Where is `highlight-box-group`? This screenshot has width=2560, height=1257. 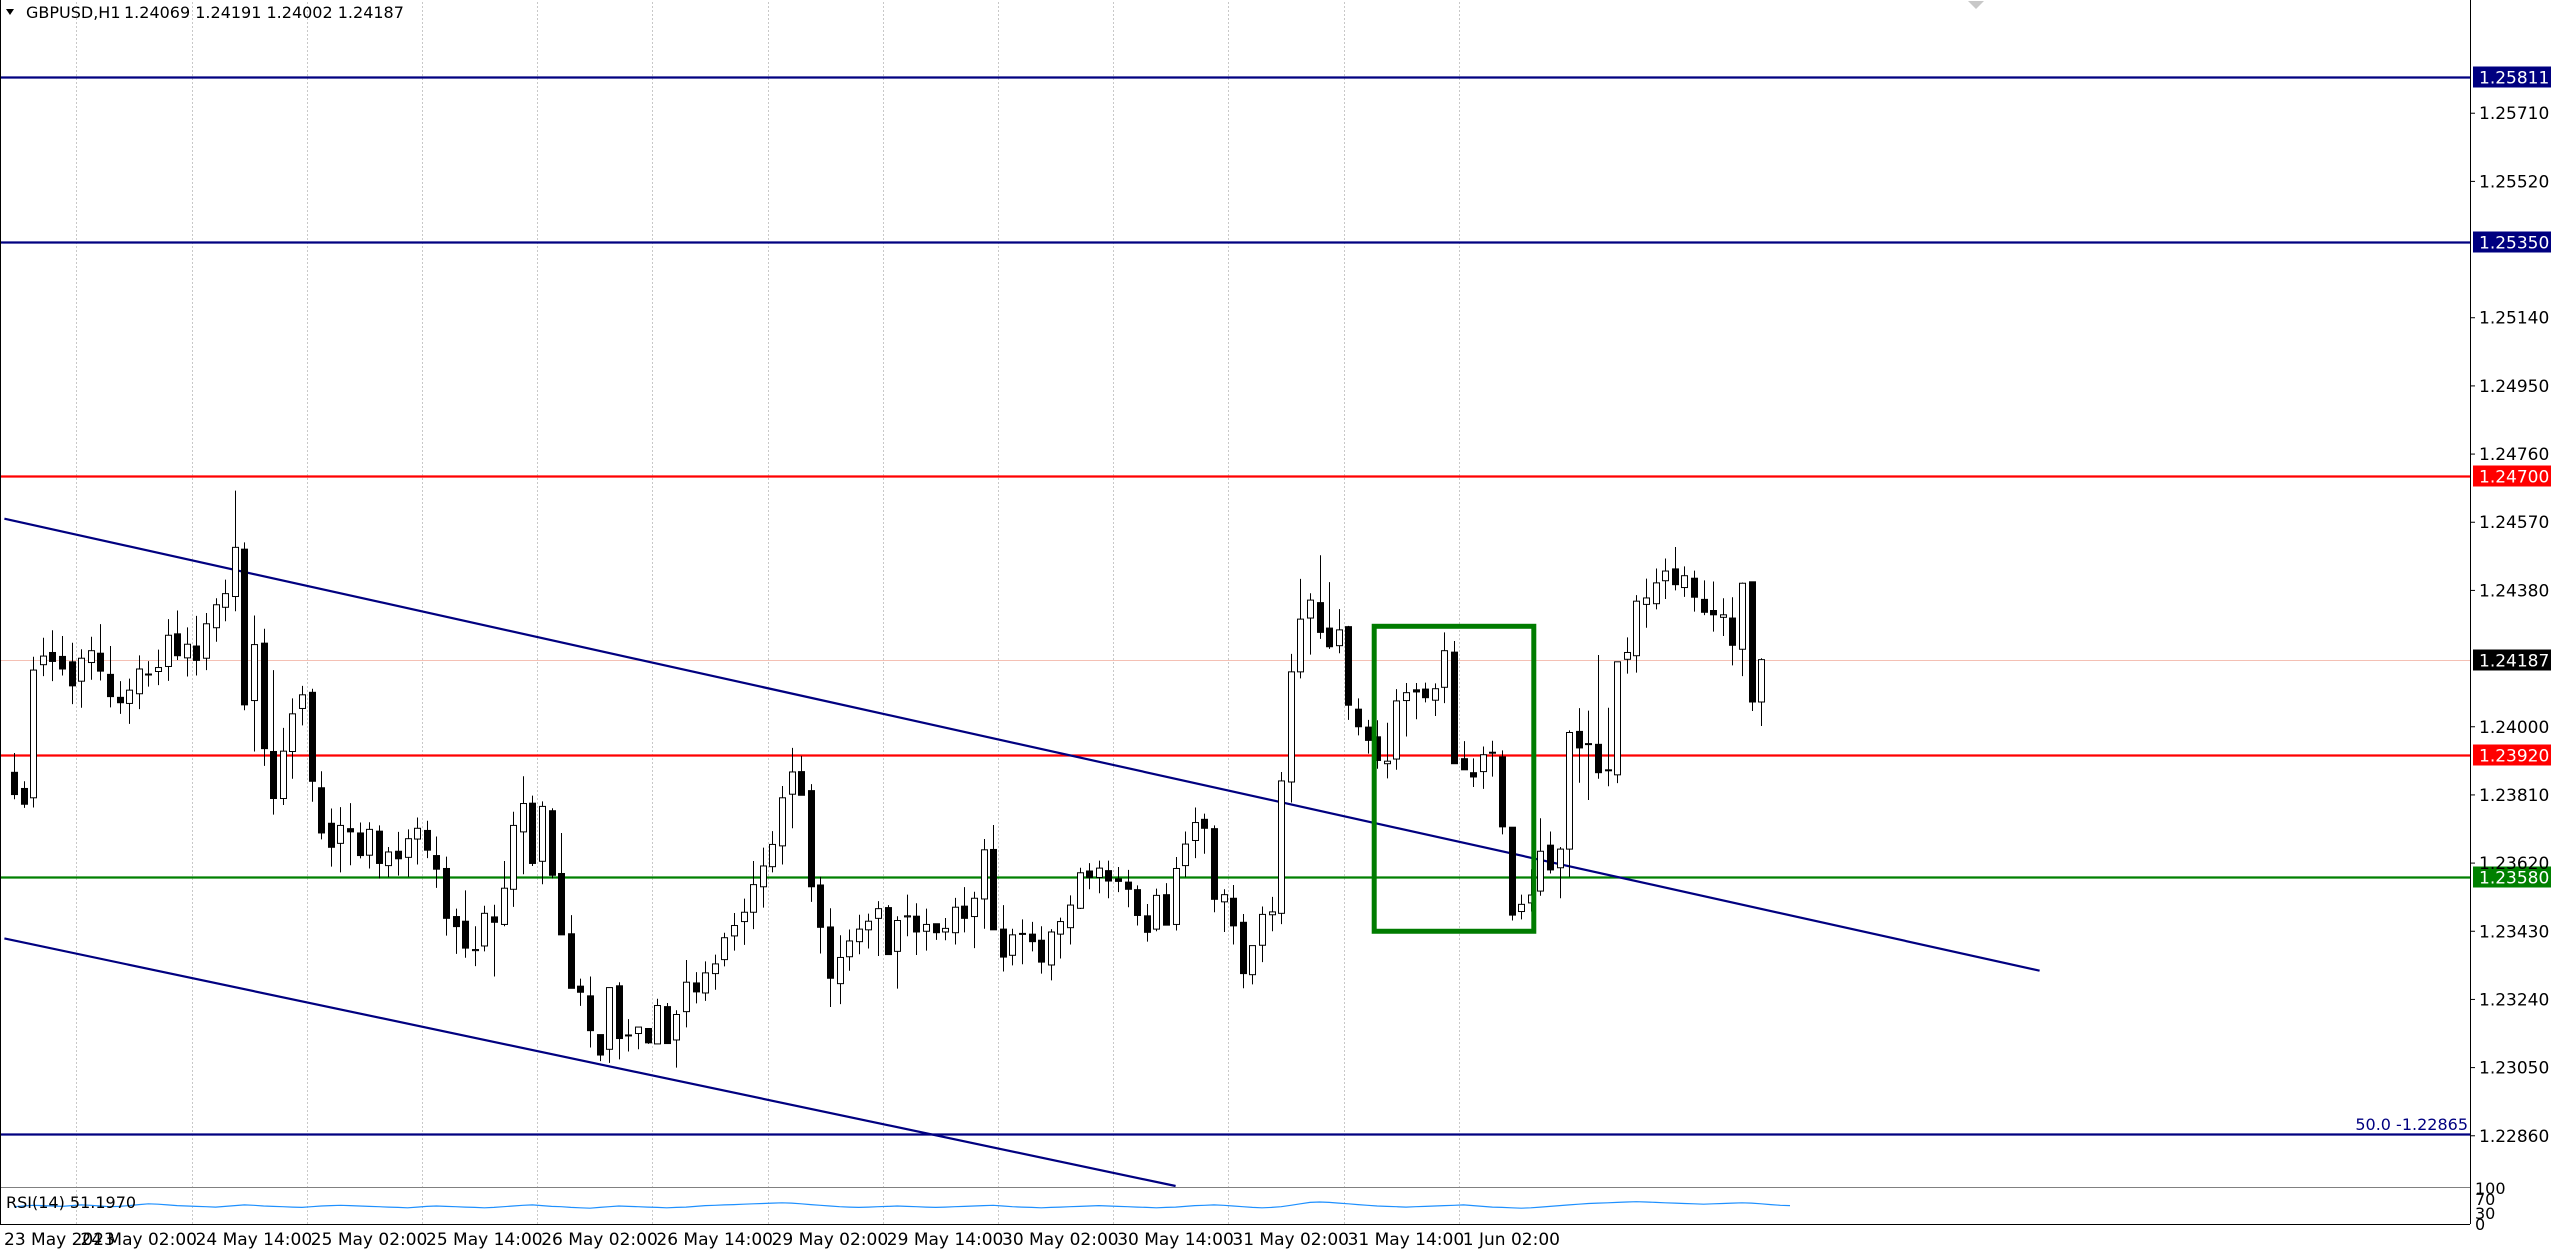
highlight-box-group is located at coordinates (1454, 778).